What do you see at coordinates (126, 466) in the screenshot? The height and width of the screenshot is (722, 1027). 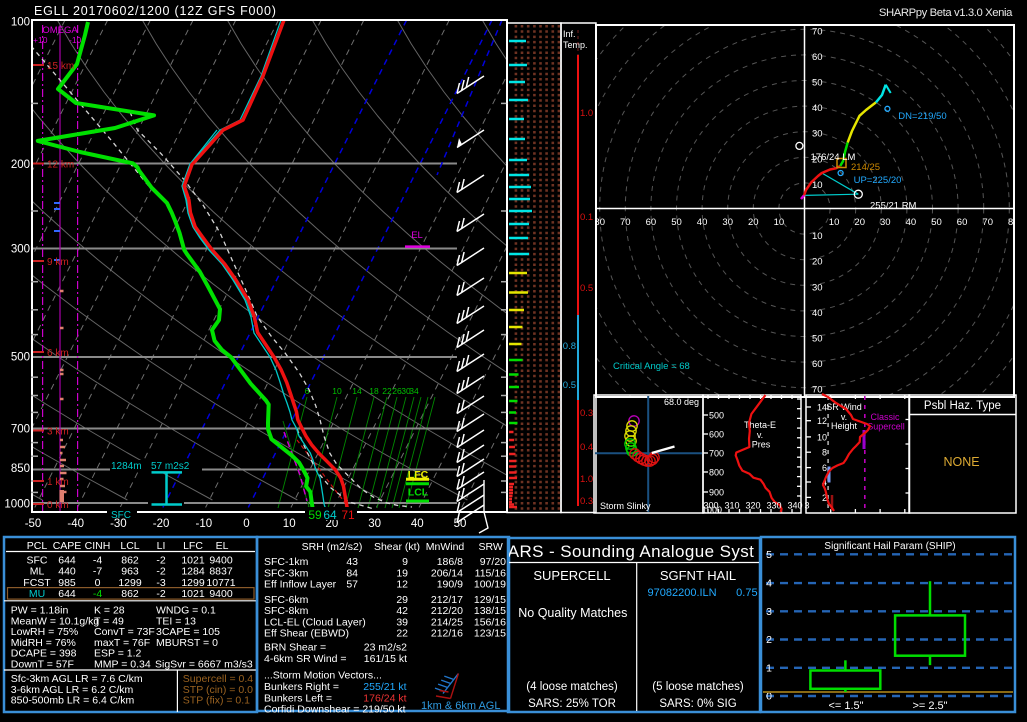 I see `svg-text: 1284m` at bounding box center [126, 466].